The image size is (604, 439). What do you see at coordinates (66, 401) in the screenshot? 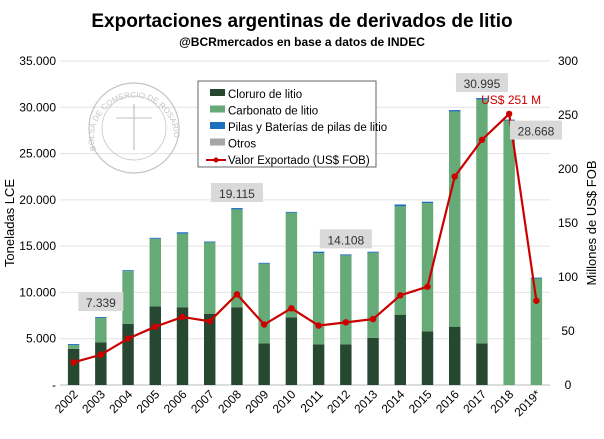
I see `x-tick-label: 2002` at bounding box center [66, 401].